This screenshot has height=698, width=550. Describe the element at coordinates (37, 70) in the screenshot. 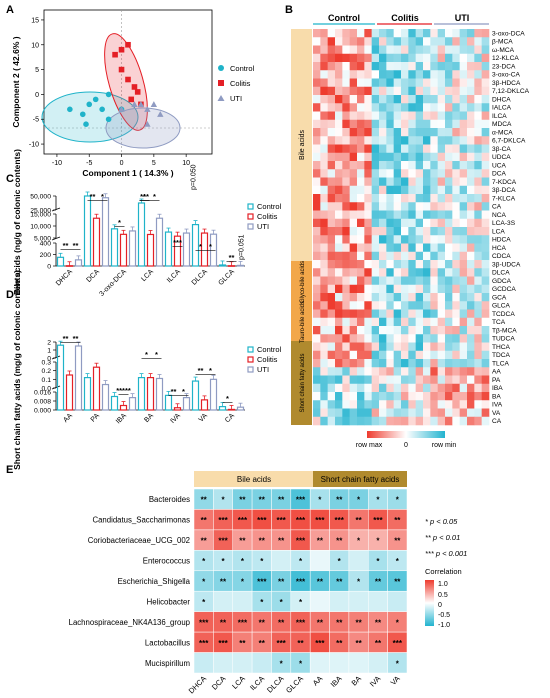

I see `pca-y-tick-label: 5` at that location.